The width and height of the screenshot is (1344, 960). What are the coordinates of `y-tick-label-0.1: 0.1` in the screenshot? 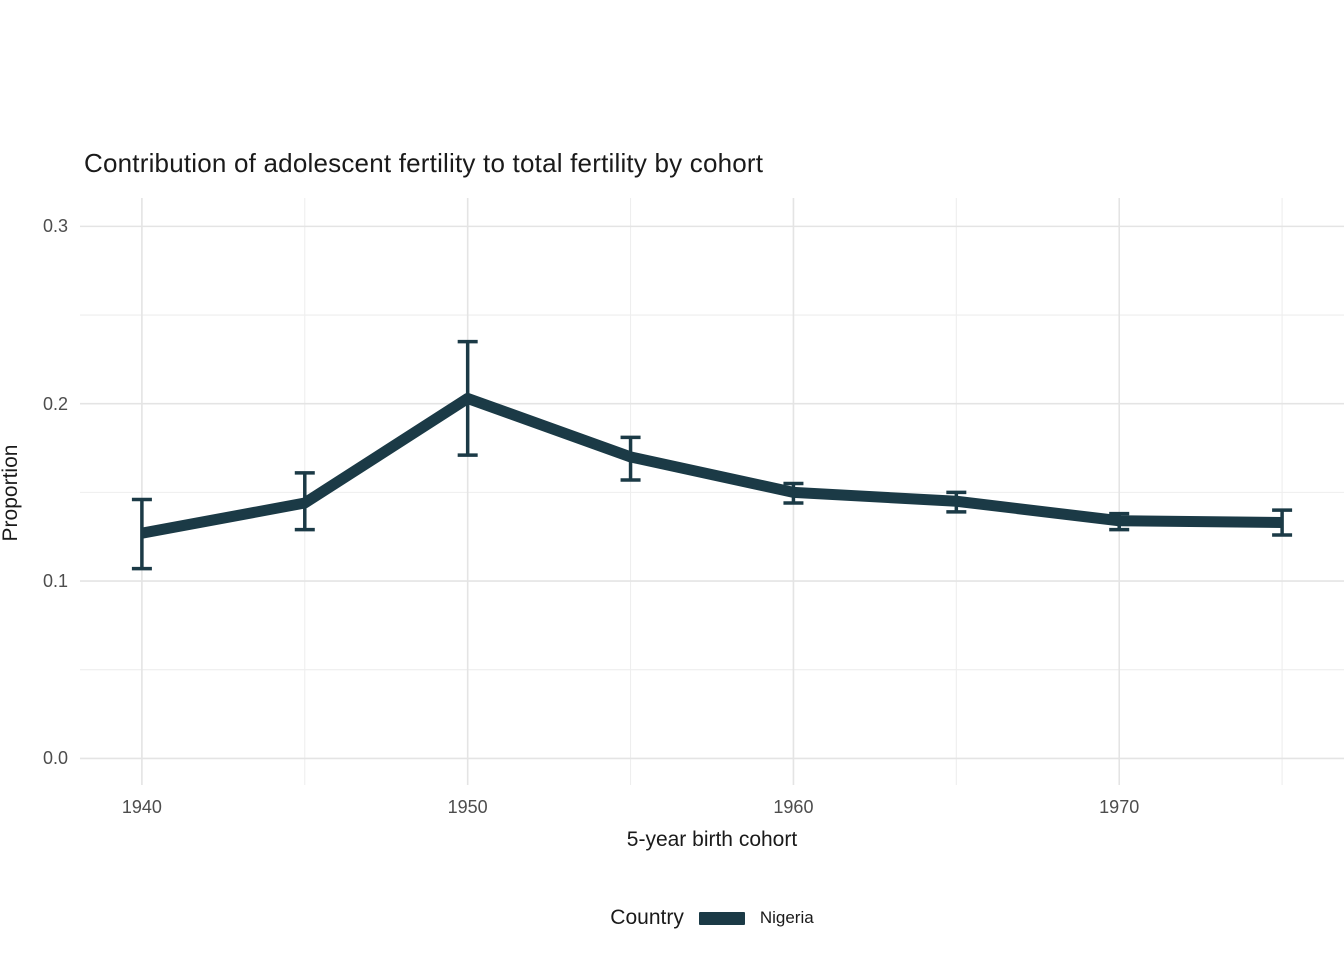 It's located at (55, 581).